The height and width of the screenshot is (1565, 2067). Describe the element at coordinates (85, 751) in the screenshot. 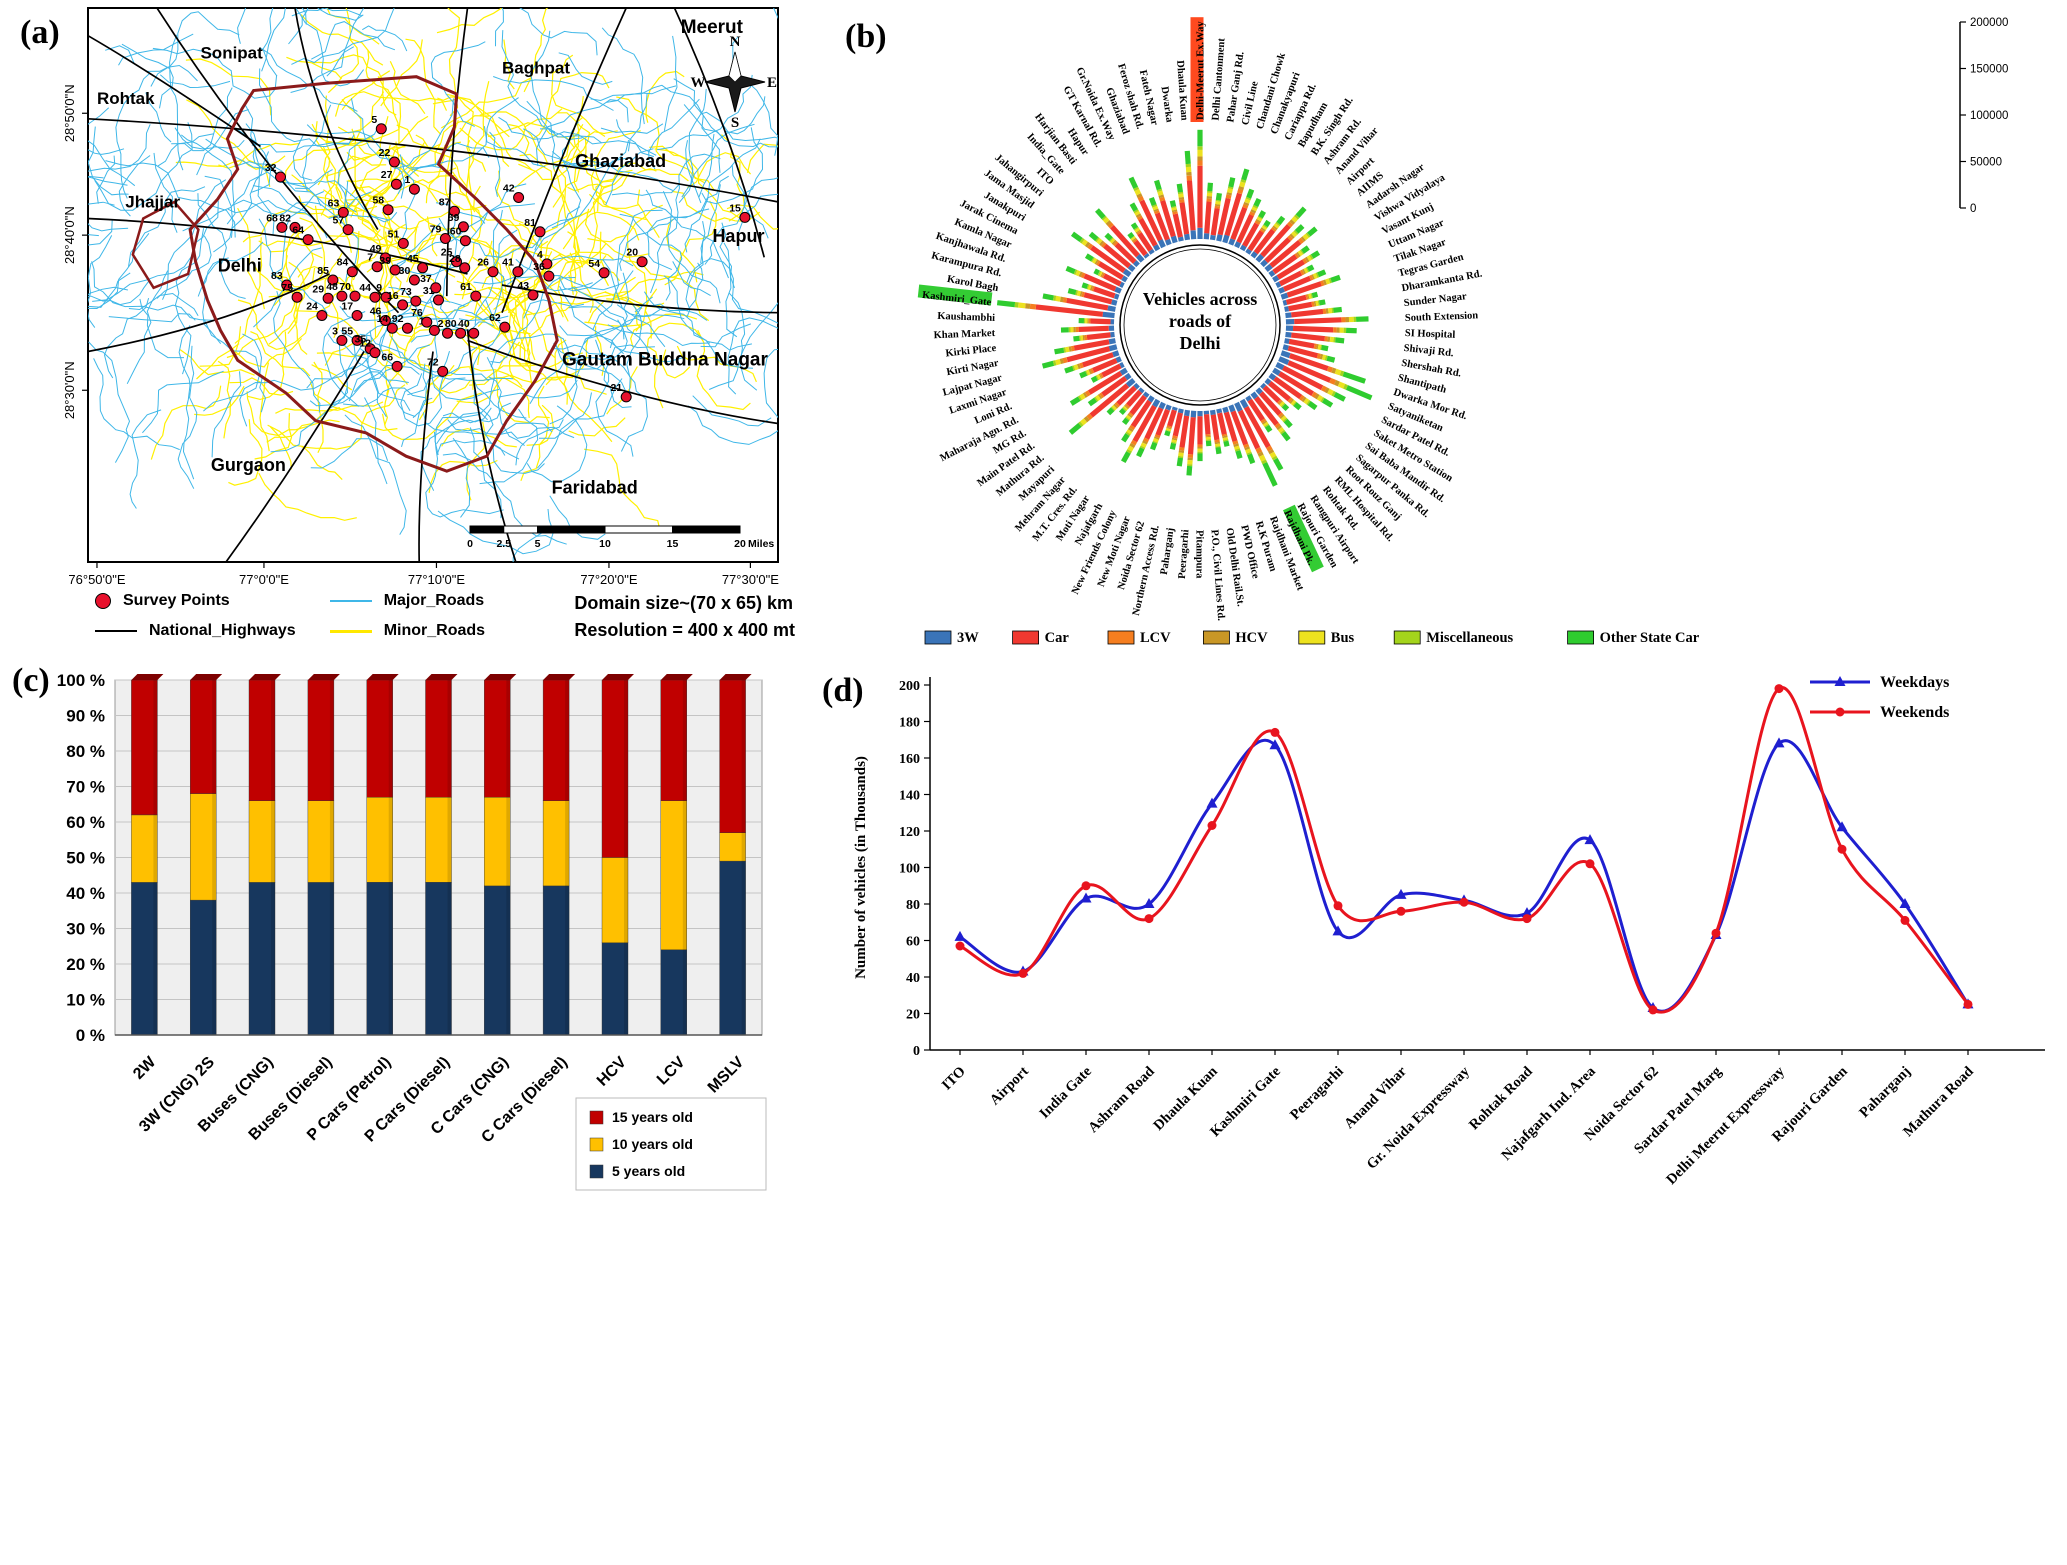

I see `y-tick-label: 80 %` at that location.